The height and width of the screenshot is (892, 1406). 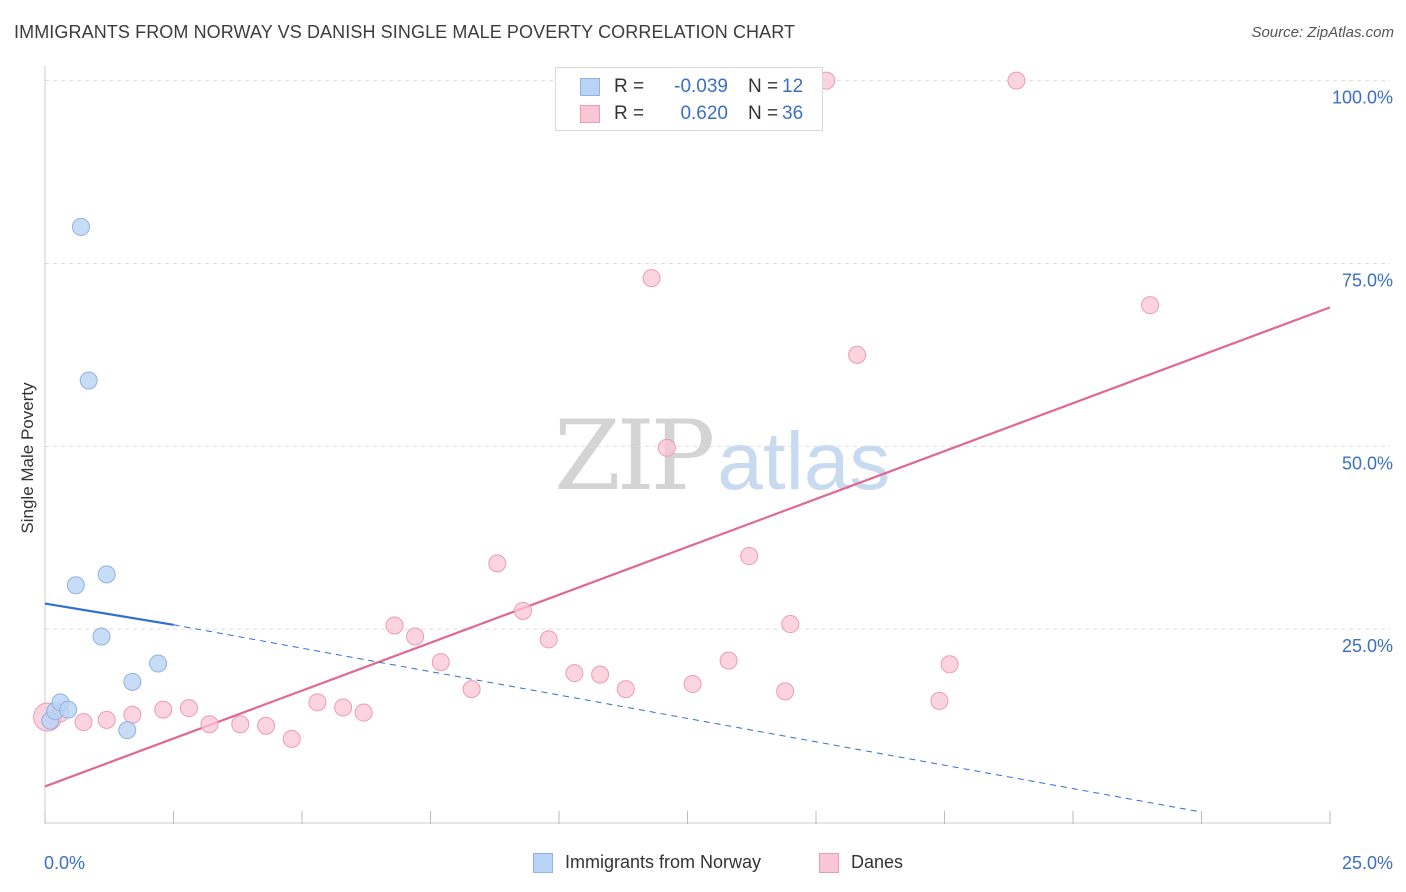 I want to click on bottom-legend-label-danes: Danes, so click(x=877, y=862).